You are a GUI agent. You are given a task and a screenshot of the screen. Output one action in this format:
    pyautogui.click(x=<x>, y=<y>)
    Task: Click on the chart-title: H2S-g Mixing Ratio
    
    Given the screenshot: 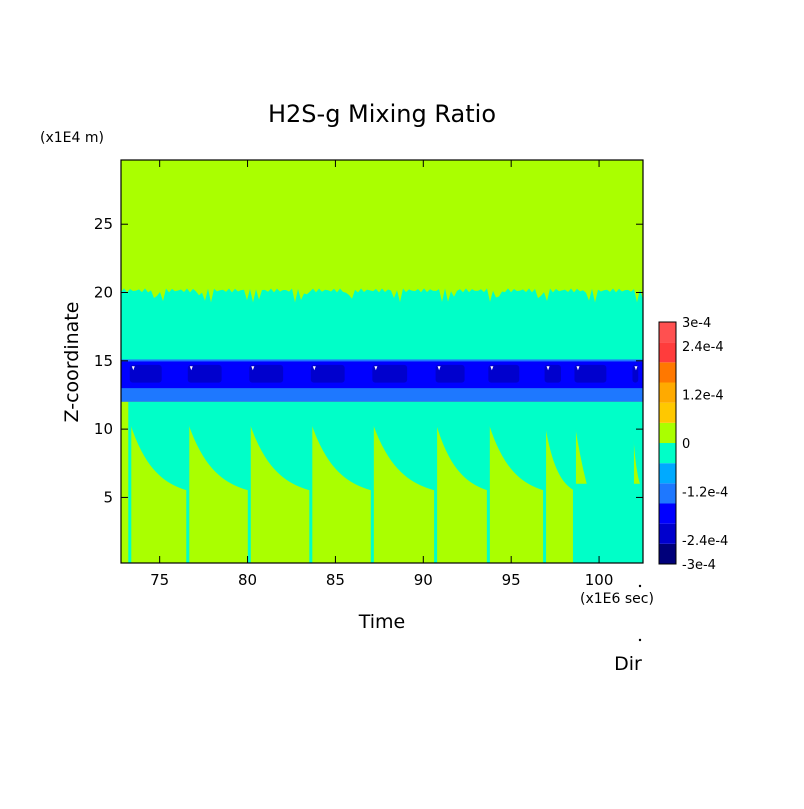 What is the action you would take?
    pyautogui.click(x=382, y=114)
    